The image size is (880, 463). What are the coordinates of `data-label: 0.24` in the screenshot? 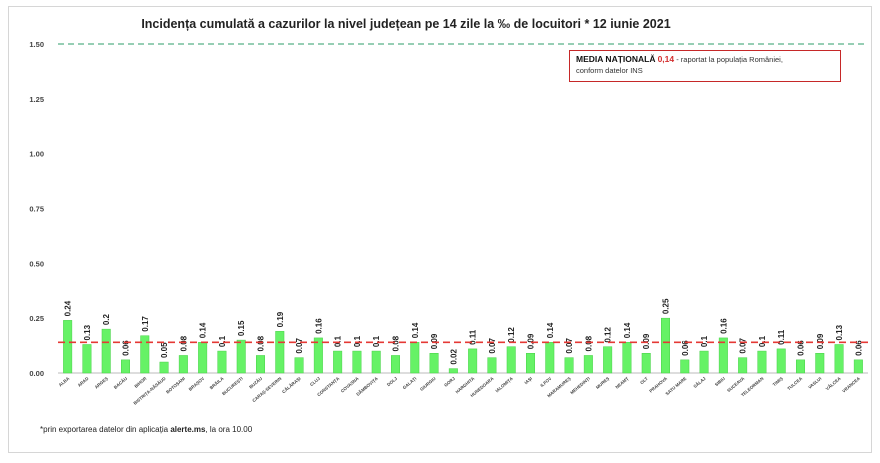 It's located at (68, 308).